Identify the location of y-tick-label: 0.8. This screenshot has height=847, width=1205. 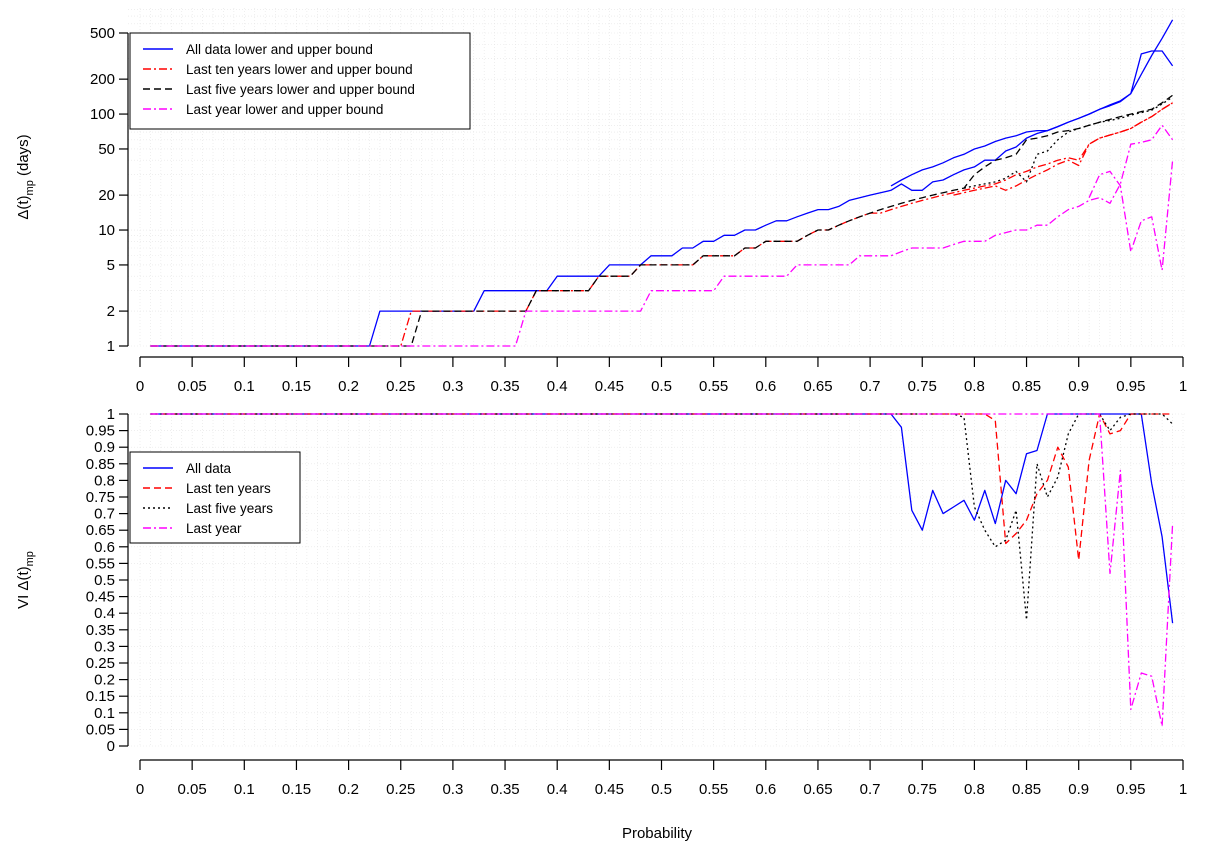
(104, 480).